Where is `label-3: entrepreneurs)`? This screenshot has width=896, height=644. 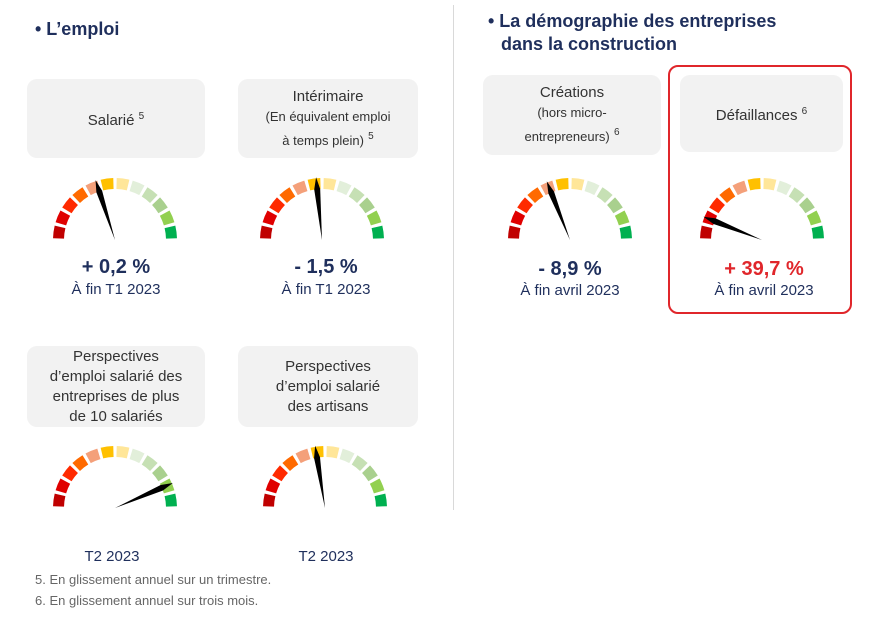 label-3: entrepreneurs) is located at coordinates (567, 136).